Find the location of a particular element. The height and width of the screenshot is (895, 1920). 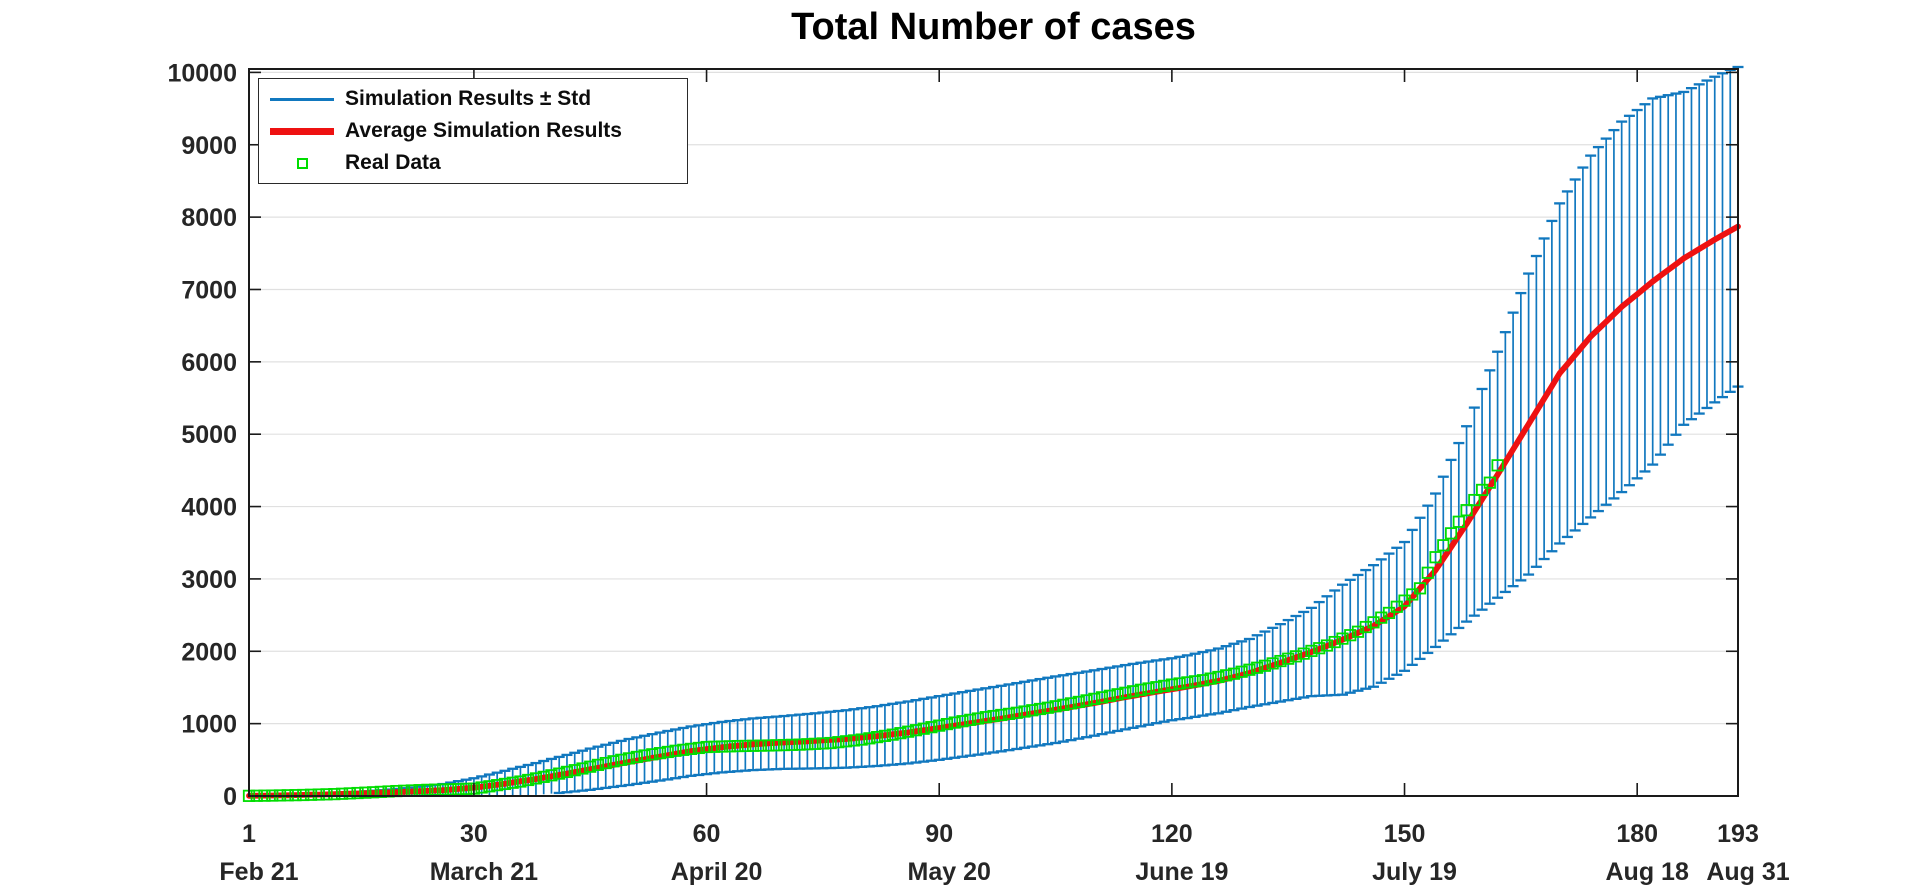

x-tick-label: 150 is located at coordinates (1405, 834).